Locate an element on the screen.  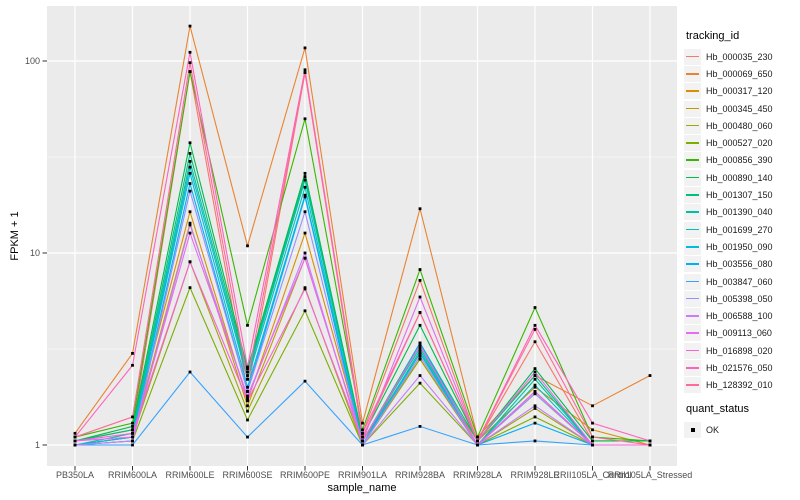
legend-item-label: Hb_009113_060 is located at coordinates (739, 333).